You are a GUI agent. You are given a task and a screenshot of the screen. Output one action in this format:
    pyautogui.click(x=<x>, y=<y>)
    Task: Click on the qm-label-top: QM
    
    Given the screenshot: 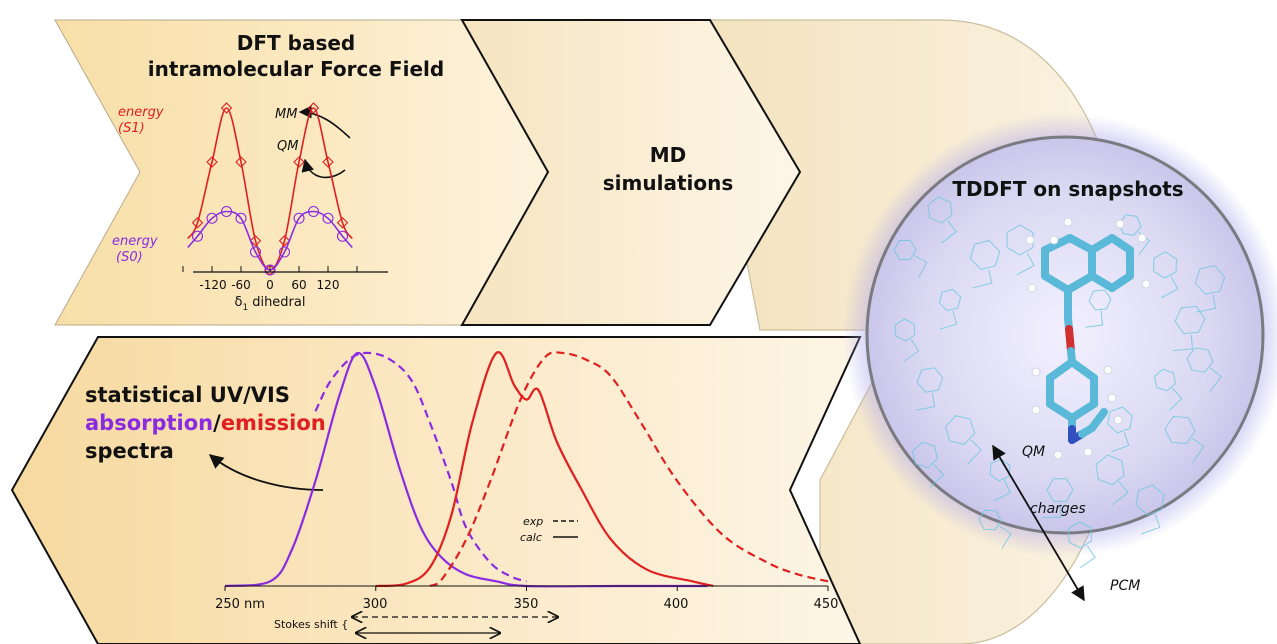 What is the action you would take?
    pyautogui.click(x=287, y=146)
    